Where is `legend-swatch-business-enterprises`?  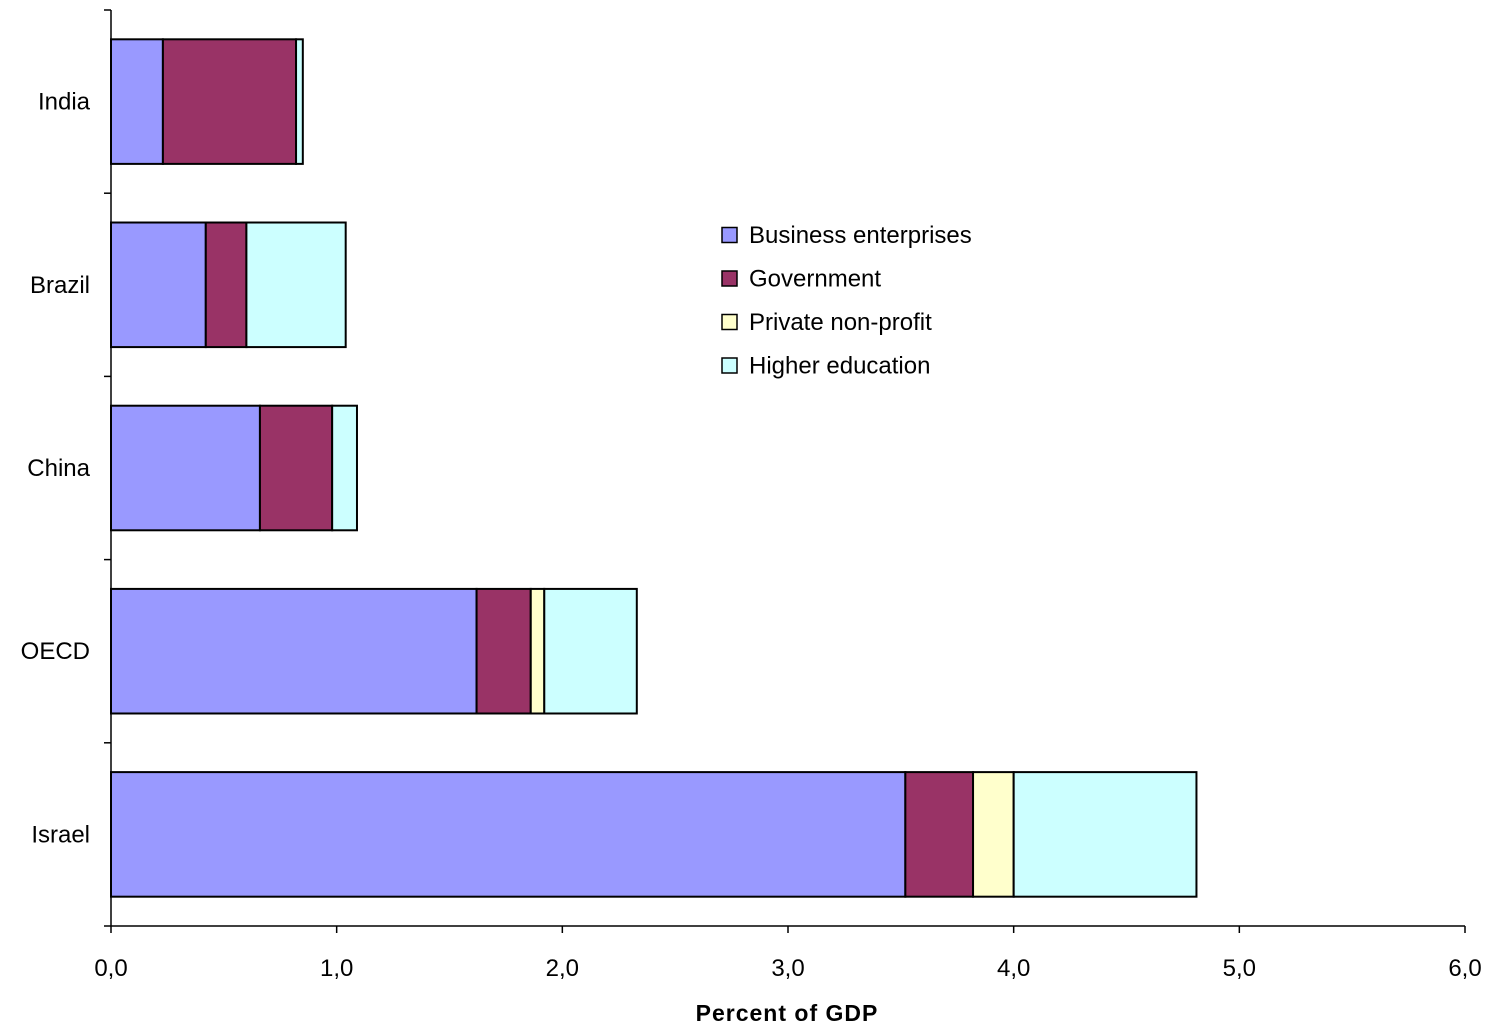
legend-swatch-business-enterprises is located at coordinates (729, 235).